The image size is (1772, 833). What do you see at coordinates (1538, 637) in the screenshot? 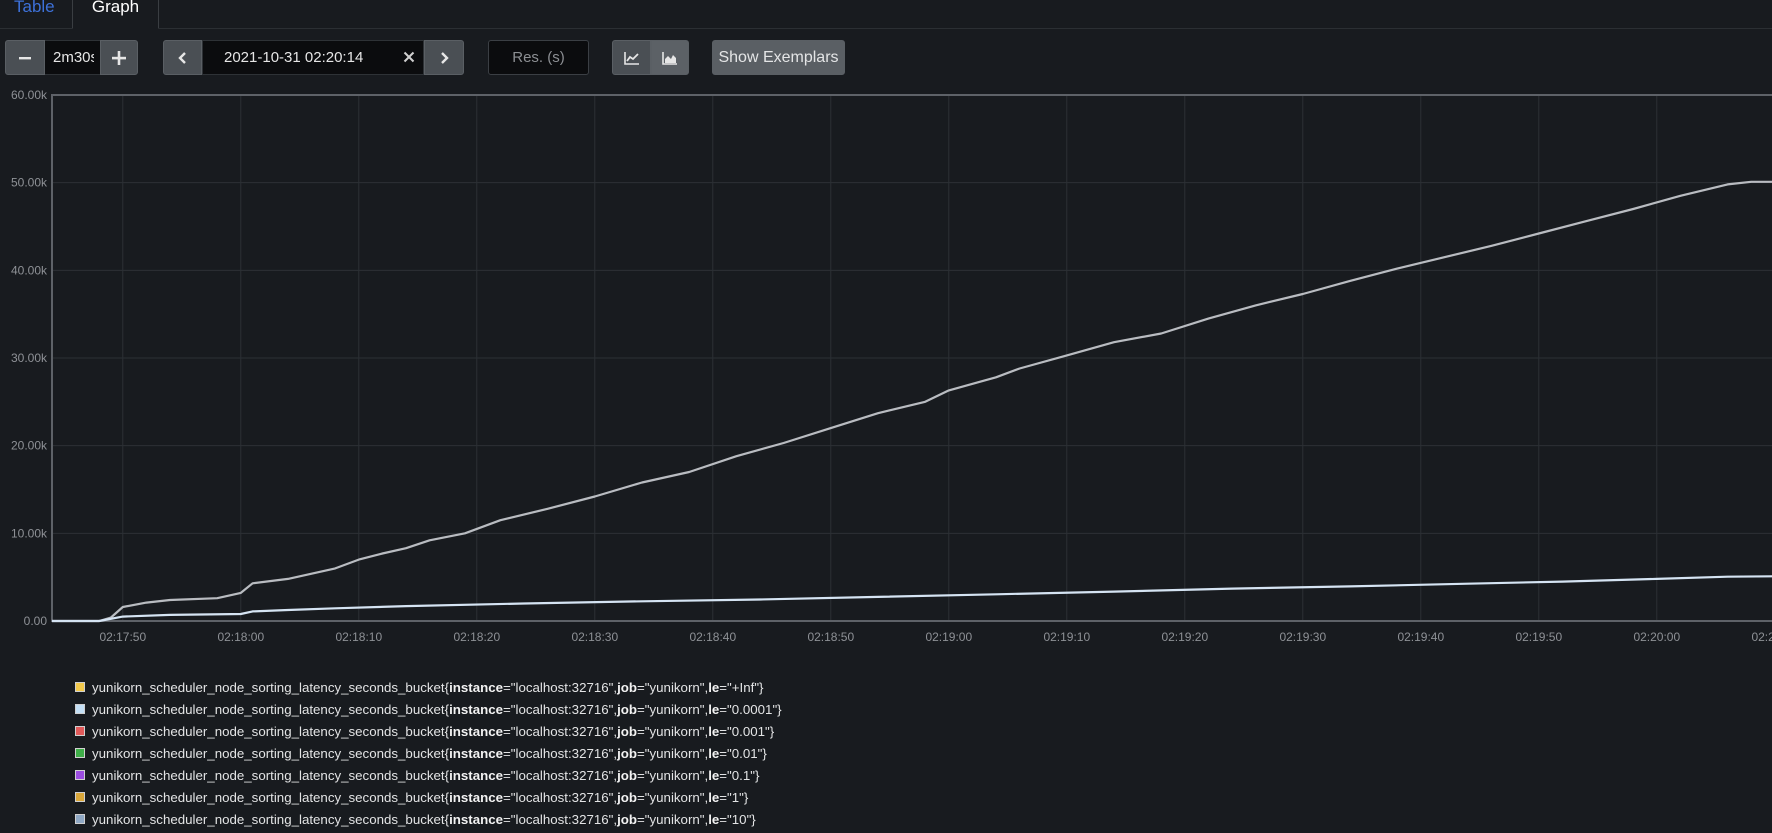
I see `x-tick-label: 02:19:50` at bounding box center [1538, 637].